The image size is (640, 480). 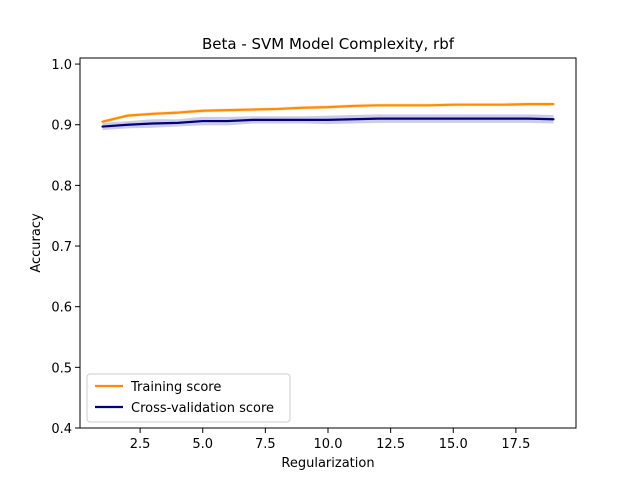 I want to click on y-tick-label: 0.6, so click(x=61, y=308).